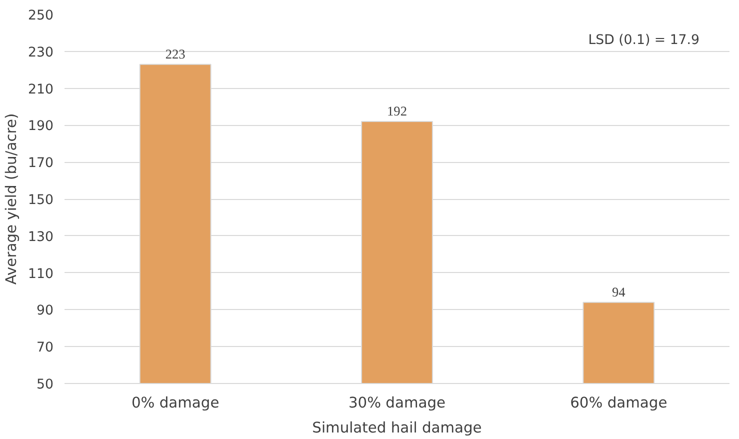 The width and height of the screenshot is (739, 439). I want to click on x-tick-label: 60% damage, so click(619, 403).